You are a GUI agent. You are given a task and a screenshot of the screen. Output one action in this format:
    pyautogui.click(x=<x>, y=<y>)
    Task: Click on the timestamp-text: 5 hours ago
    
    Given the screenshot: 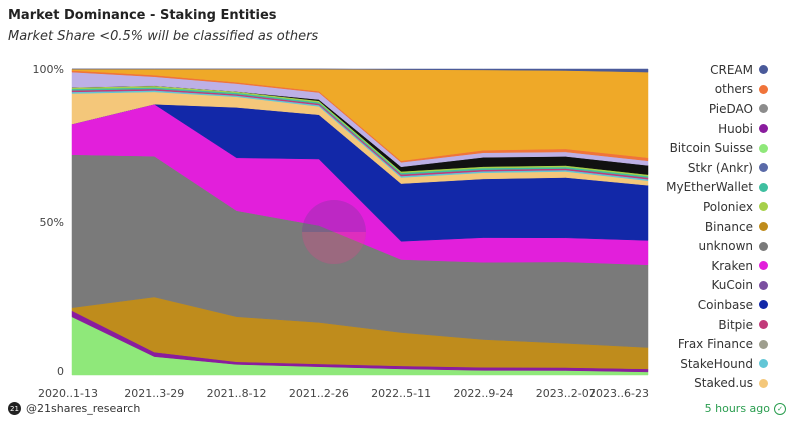 What is the action you would take?
    pyautogui.click(x=737, y=408)
    